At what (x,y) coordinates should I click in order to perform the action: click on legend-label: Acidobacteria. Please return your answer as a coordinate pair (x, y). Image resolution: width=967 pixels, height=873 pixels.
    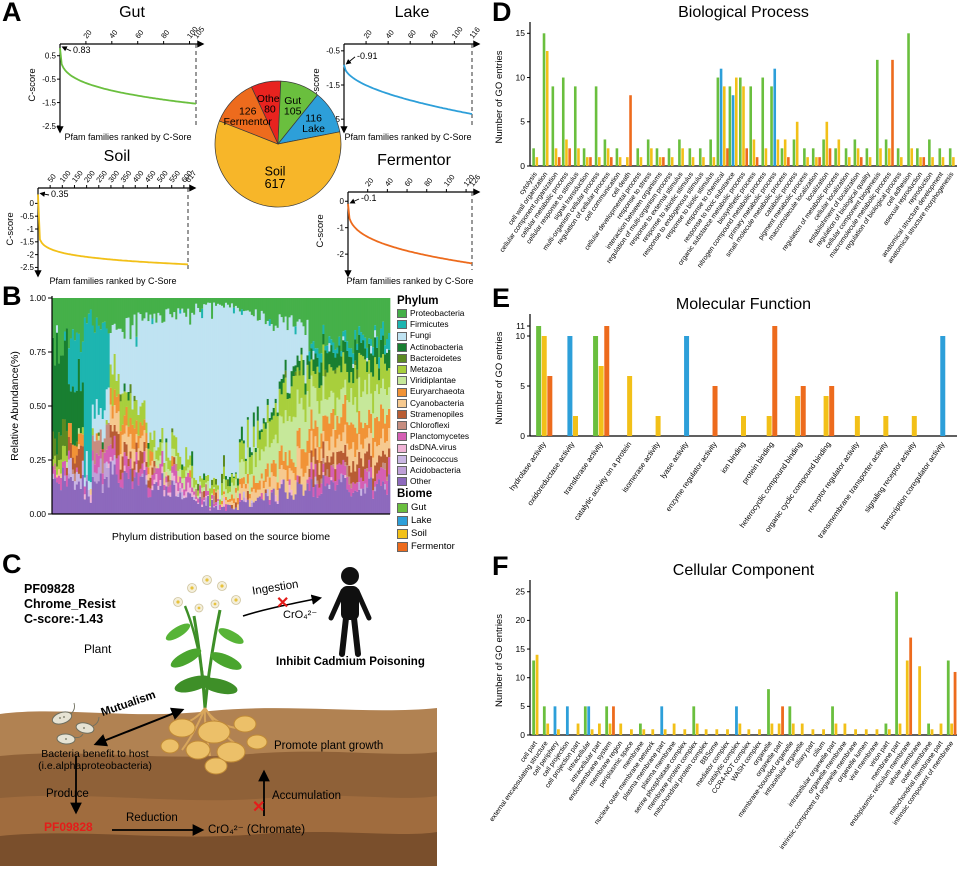
    Looking at the image, I should click on (435, 469).